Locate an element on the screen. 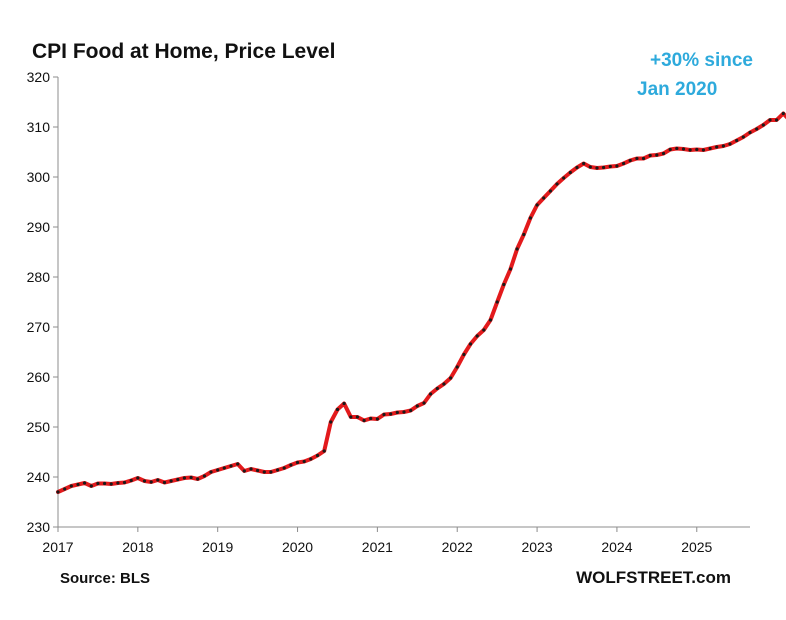 The image size is (786, 620). x-tick-label: 2017 is located at coordinates (57, 547).